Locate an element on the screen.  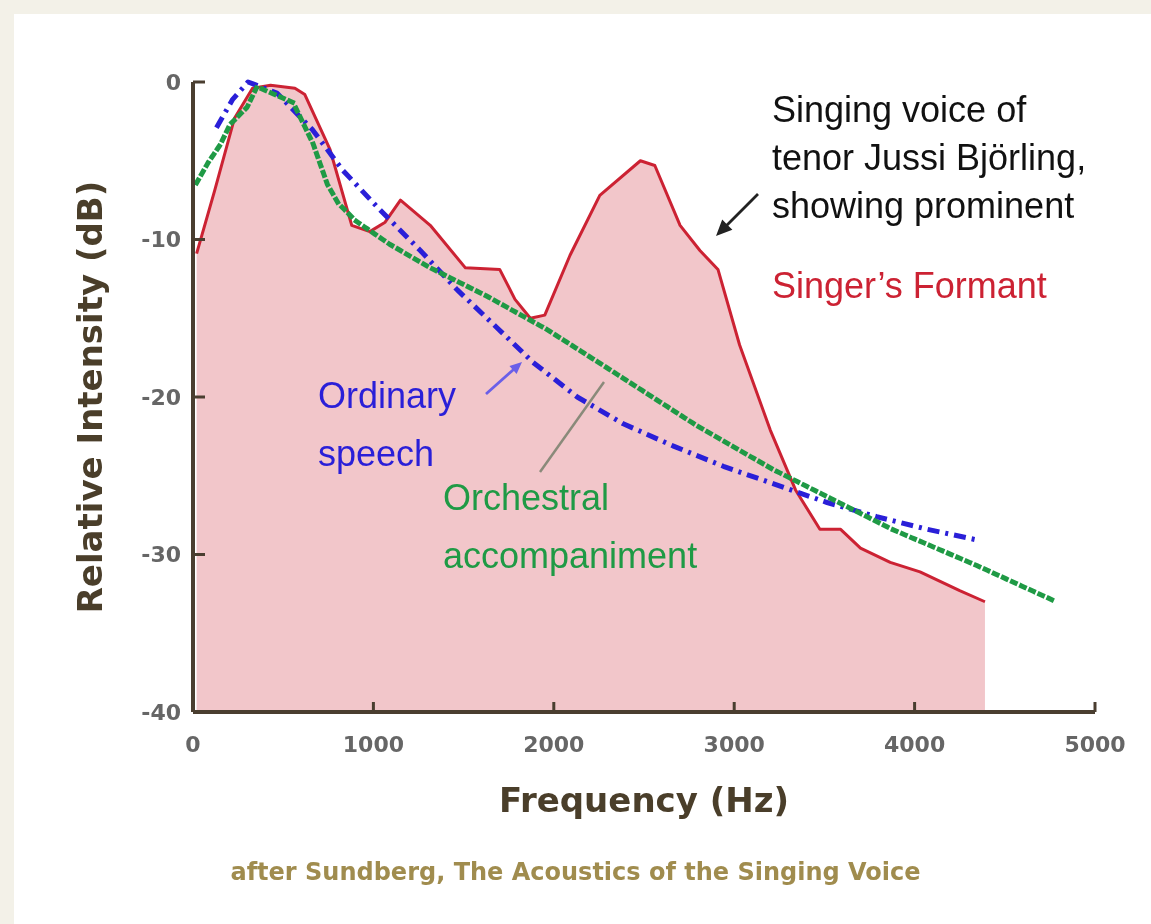
series-label: Ordinary speech is located at coordinates (387, 424).